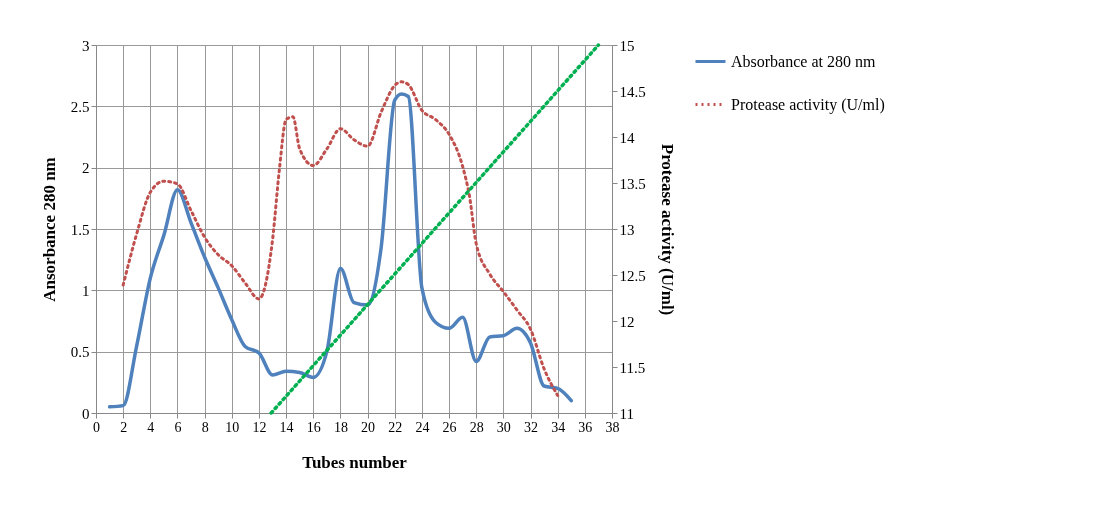 The width and height of the screenshot is (1112, 524). I want to click on y-tick-label: 0, so click(86, 413).